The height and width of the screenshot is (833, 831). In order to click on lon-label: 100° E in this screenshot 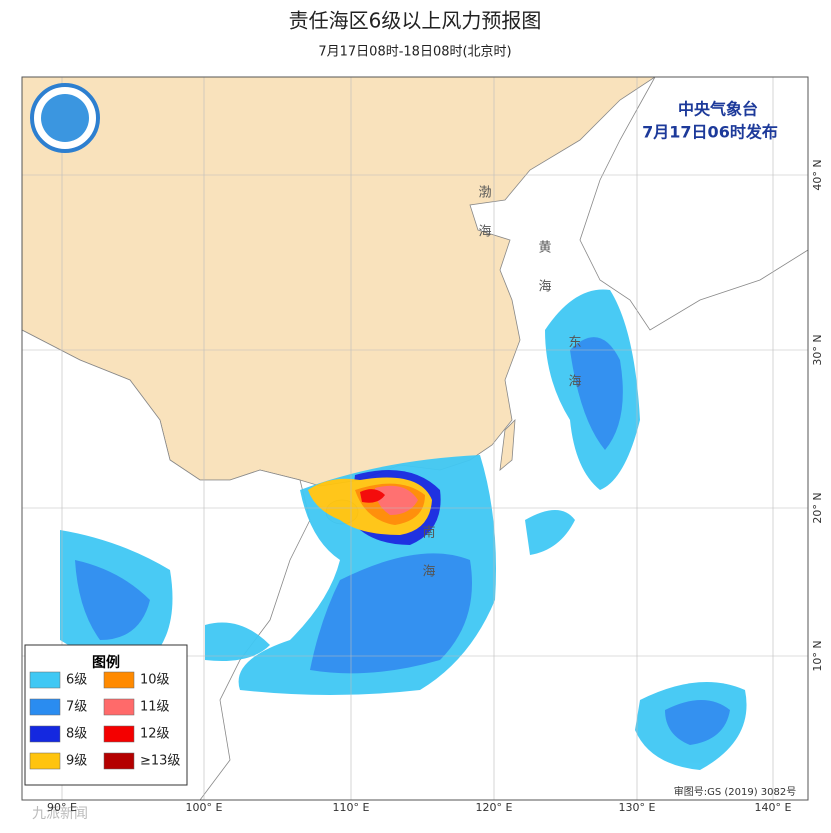, I will do `click(204, 807)`.